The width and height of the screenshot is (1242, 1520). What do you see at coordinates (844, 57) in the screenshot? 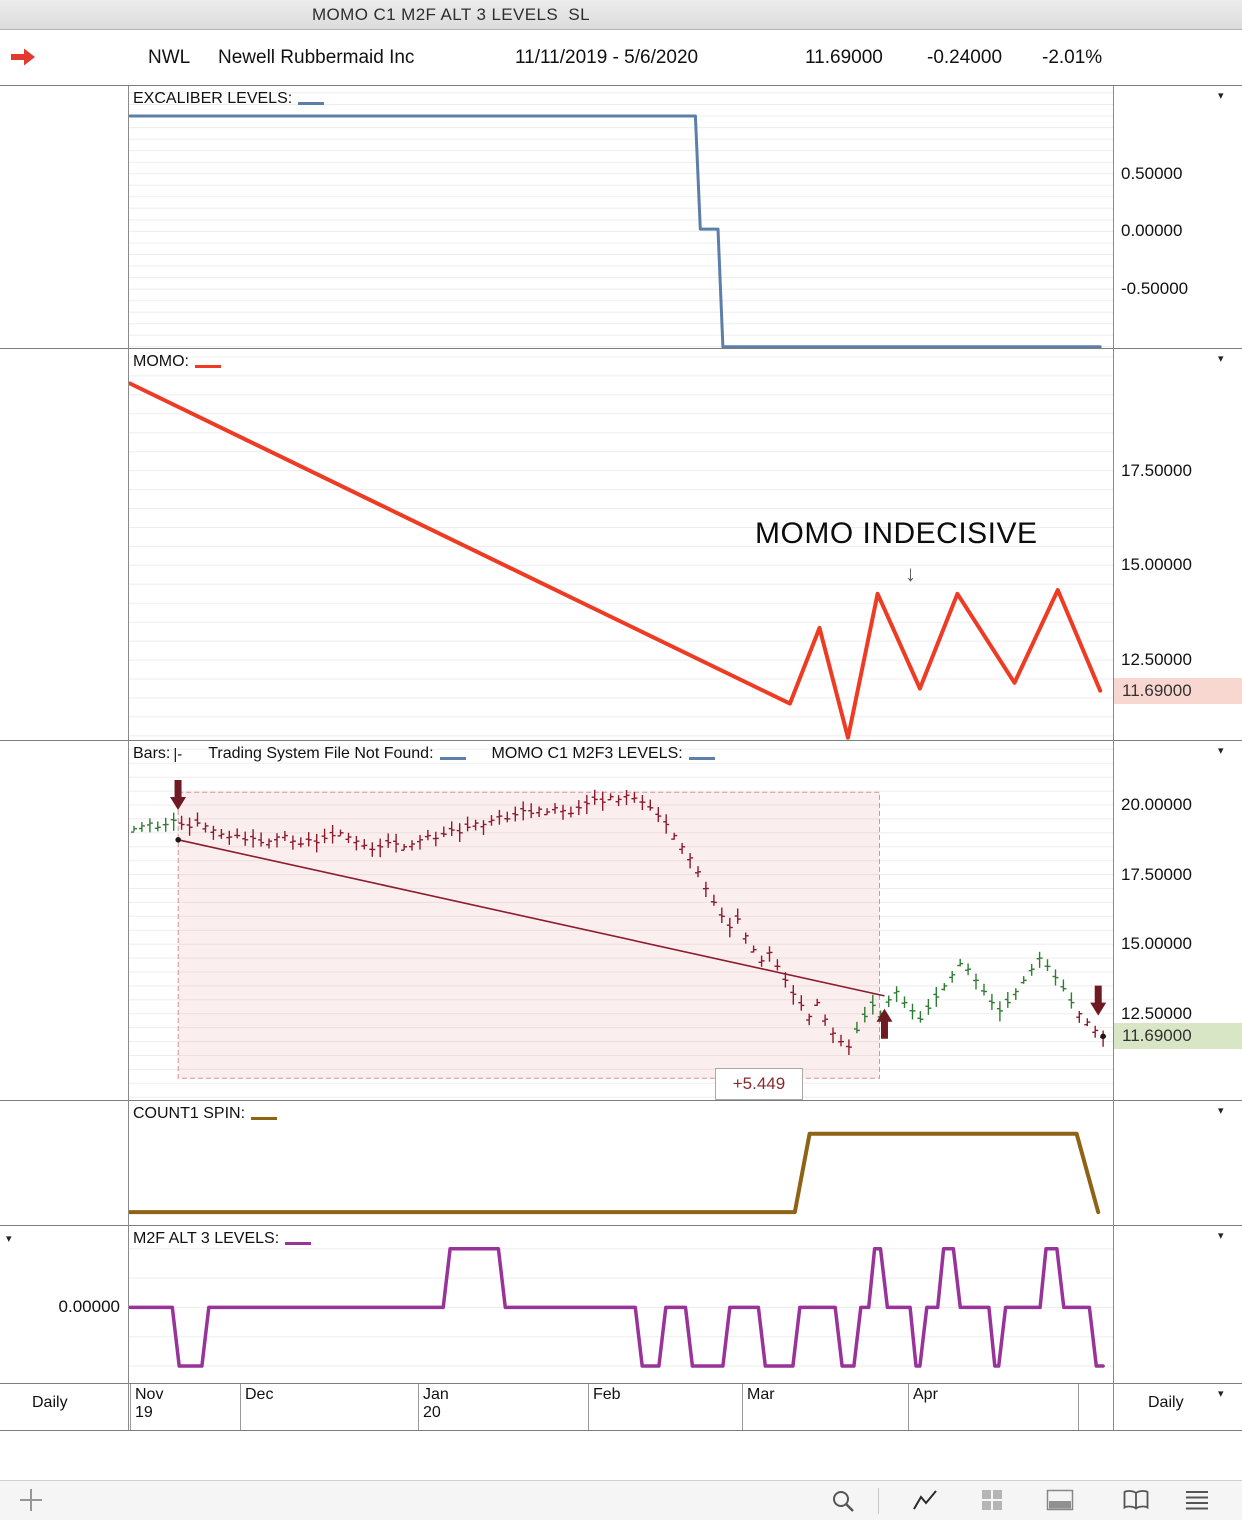
I see `last-price: 11.69000` at bounding box center [844, 57].